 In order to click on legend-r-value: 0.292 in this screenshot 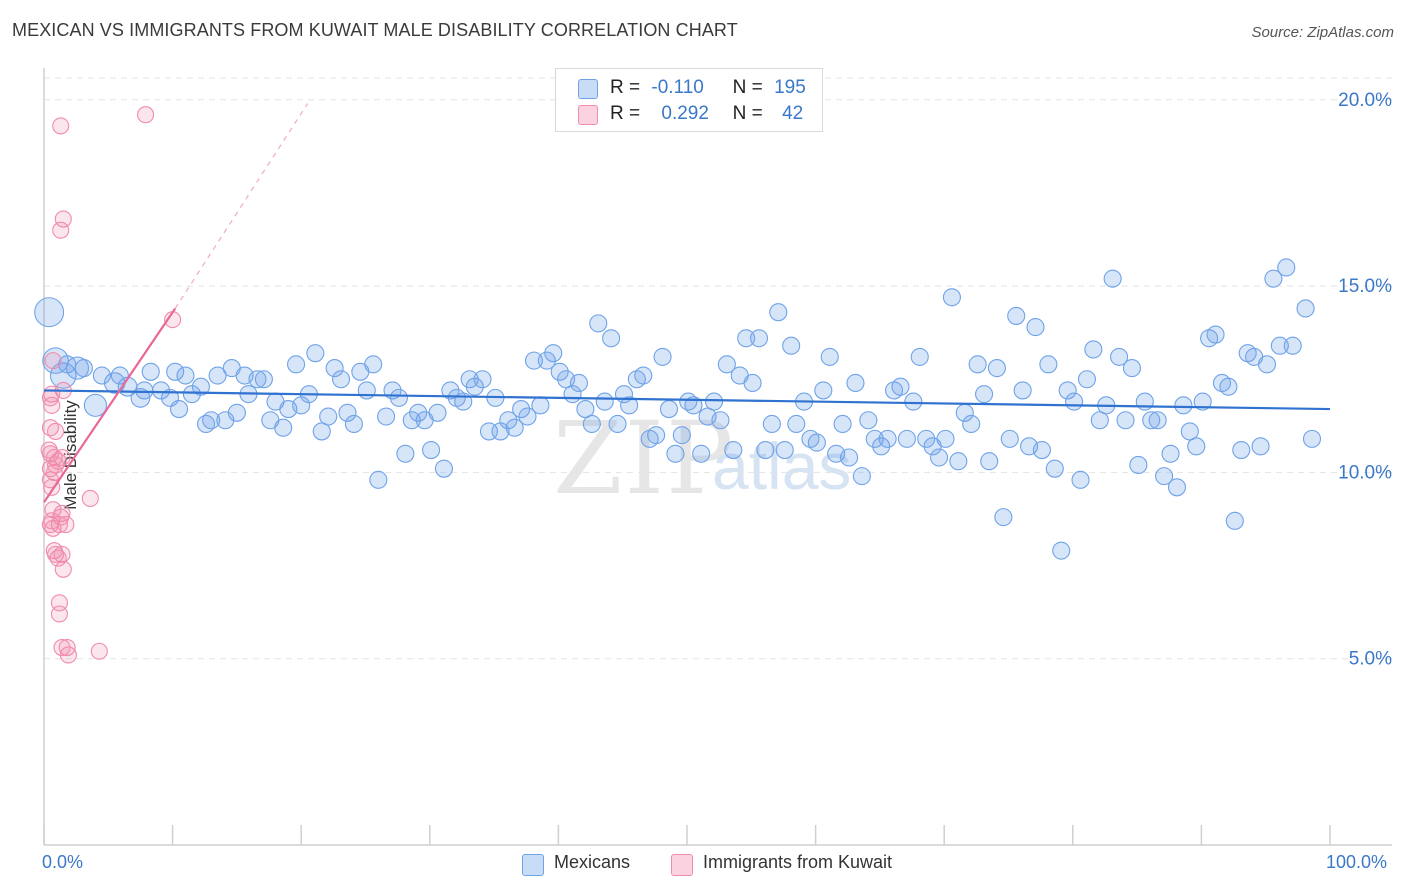, I will do `click(685, 113)`.